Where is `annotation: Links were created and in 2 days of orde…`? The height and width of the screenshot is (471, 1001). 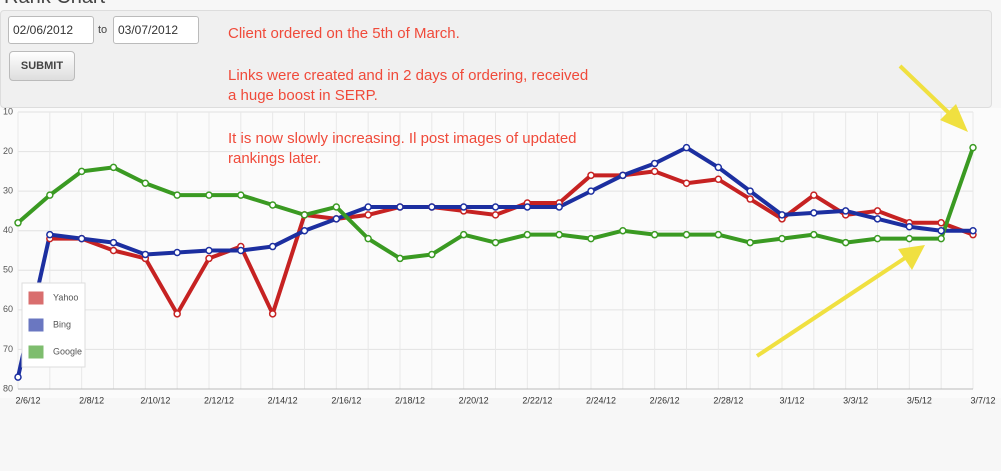
annotation: Links were created and in 2 days of orde… is located at coordinates (408, 75).